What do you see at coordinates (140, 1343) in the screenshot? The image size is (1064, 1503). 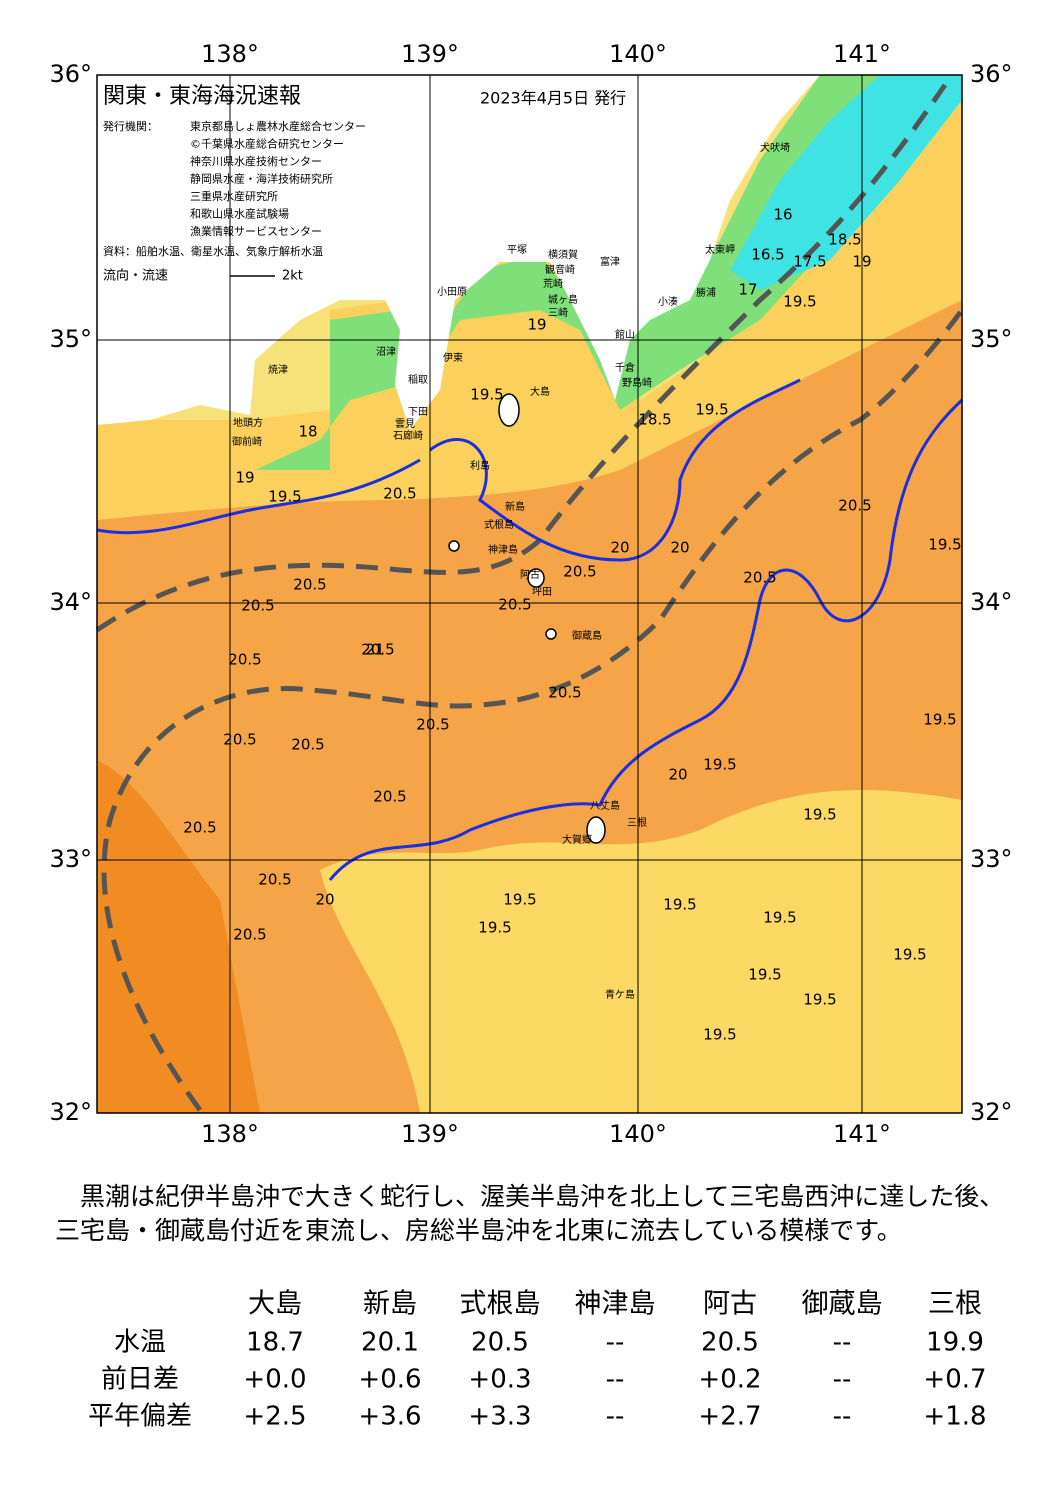 I see `row-header: 水温` at bounding box center [140, 1343].